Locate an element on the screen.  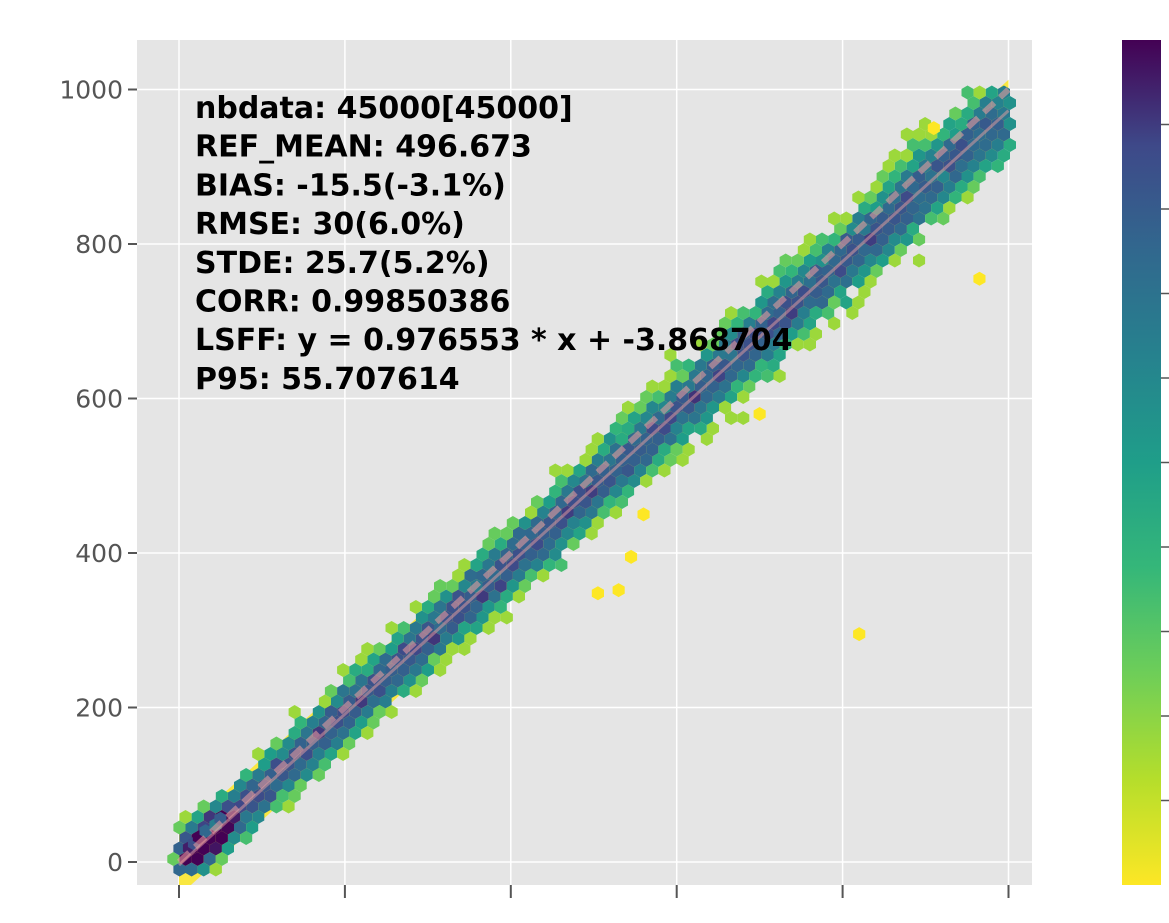
stats-line: nbdata: 45000[45000] is located at coordinates (384, 108).